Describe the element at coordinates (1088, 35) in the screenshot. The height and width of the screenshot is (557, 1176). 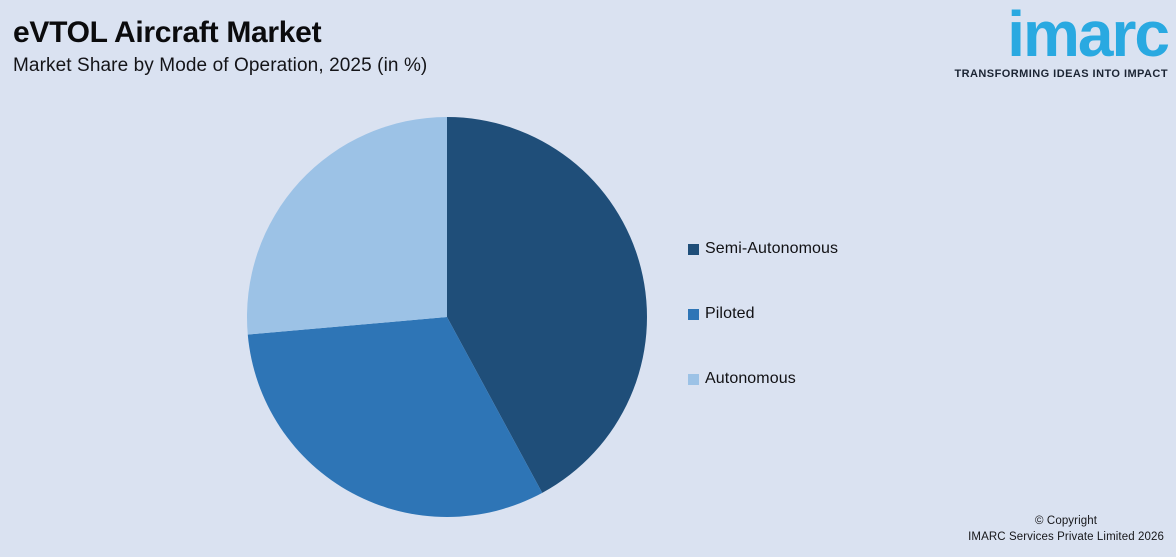
I see `imarc-logo-wordmark: imarc` at that location.